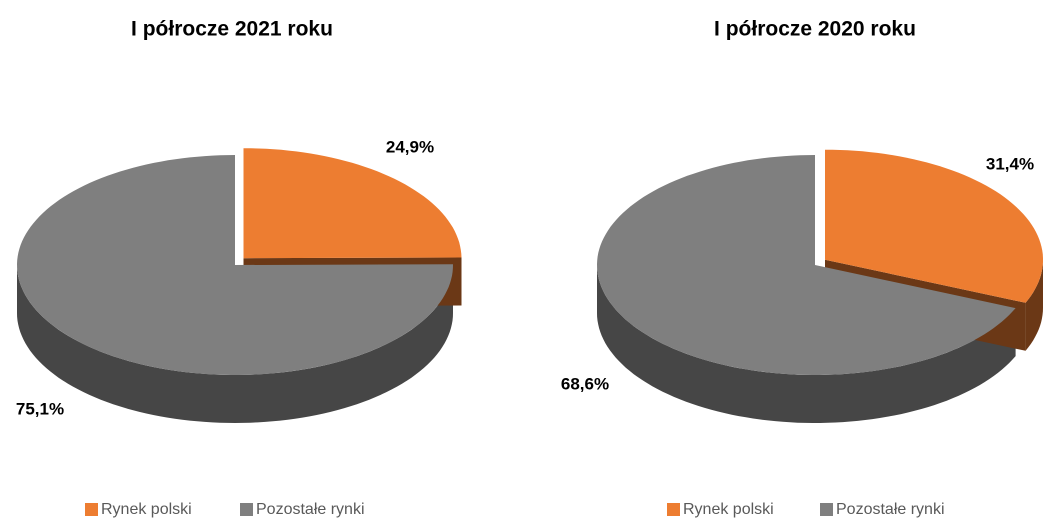 The height and width of the screenshot is (520, 1054). What do you see at coordinates (40, 408) in the screenshot?
I see `value-label: 75,1%` at bounding box center [40, 408].